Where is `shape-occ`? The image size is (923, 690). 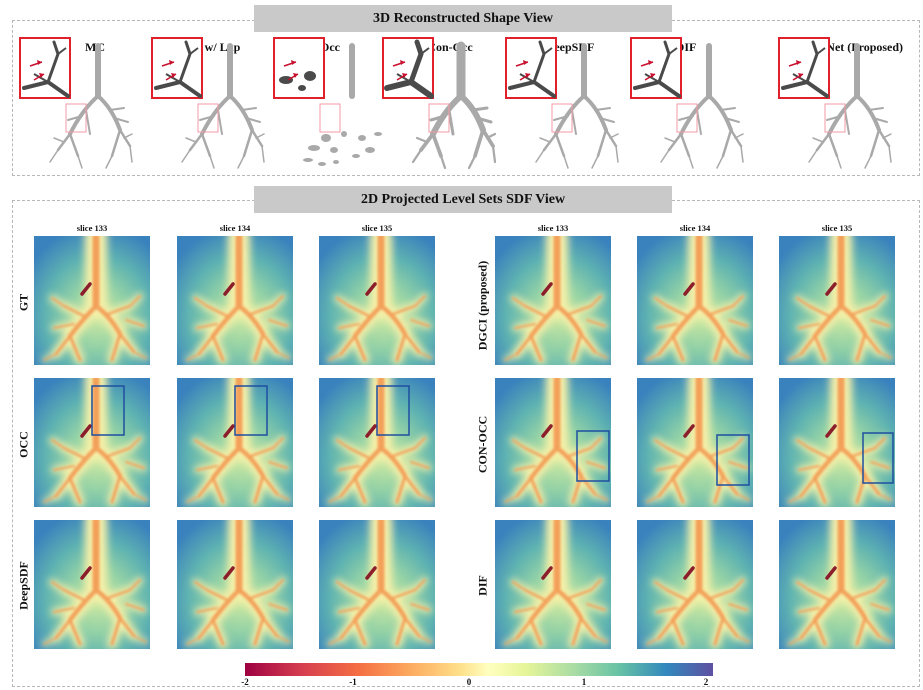
shape-occ is located at coordinates (329, 105).